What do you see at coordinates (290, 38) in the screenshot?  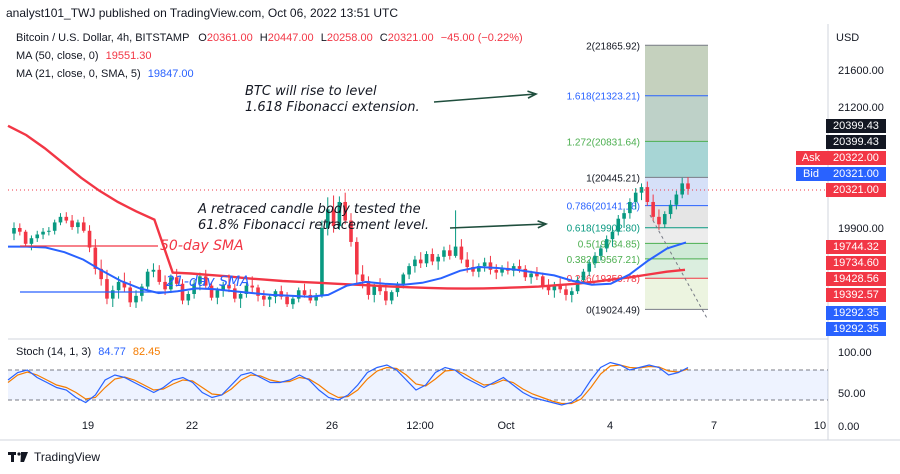 I see `high-value: 20447.00` at bounding box center [290, 38].